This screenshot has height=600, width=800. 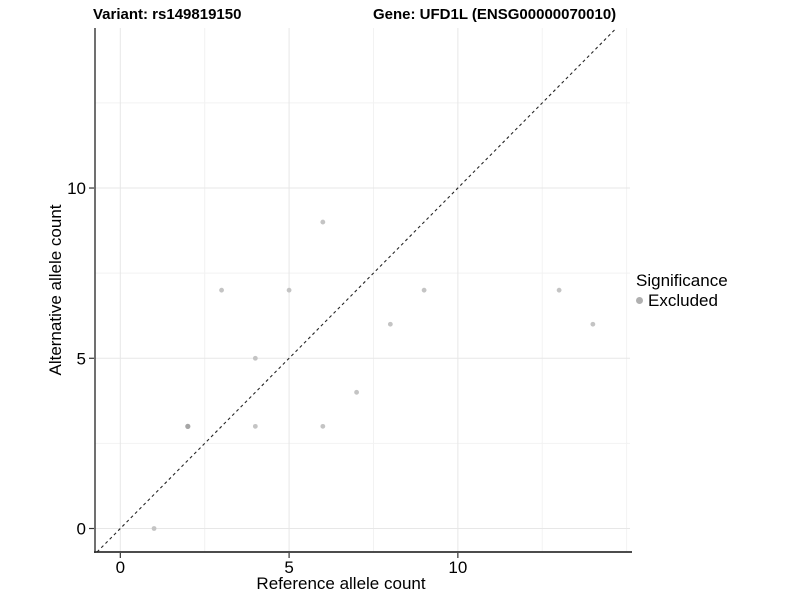 What do you see at coordinates (682, 280) in the screenshot?
I see `legend-title: Significance` at bounding box center [682, 280].